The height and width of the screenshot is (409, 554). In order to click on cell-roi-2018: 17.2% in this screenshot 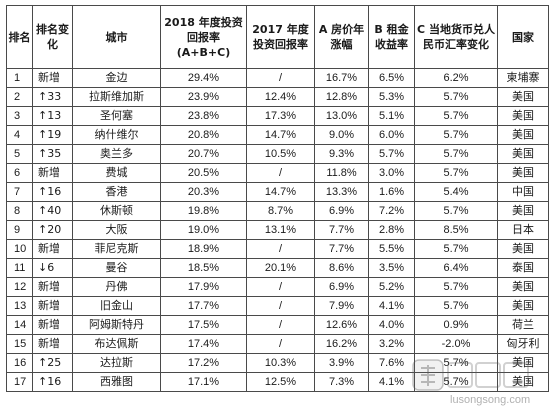, I will do `click(203, 363)`.